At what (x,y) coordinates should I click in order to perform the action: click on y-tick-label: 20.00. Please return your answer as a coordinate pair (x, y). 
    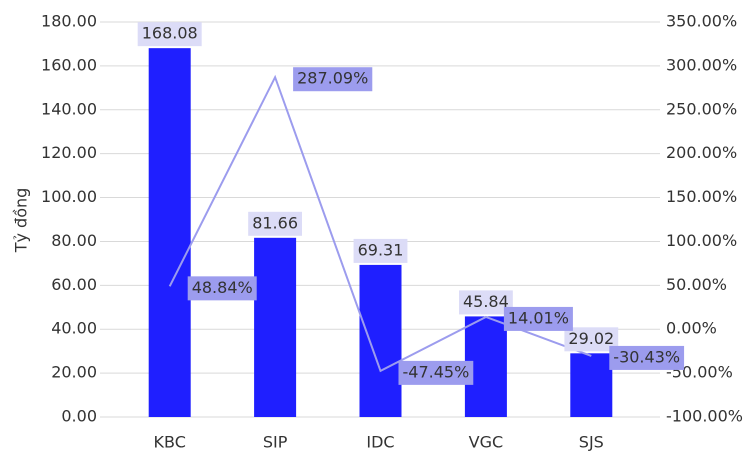
    Looking at the image, I should click on (74, 372).